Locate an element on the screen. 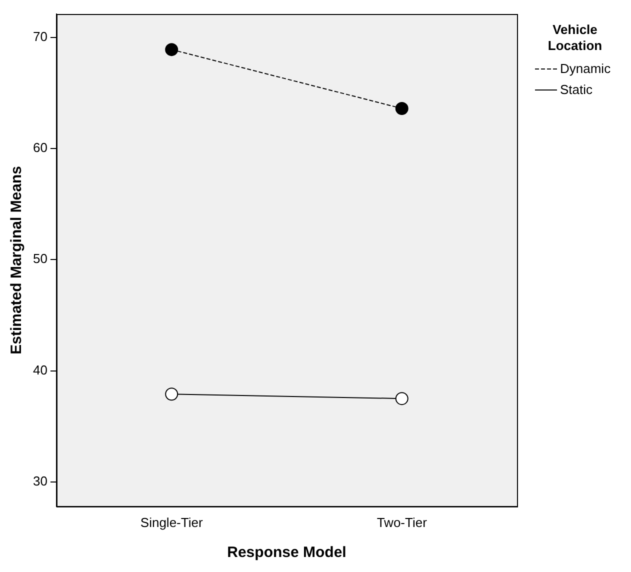  legend-title: Vehicle Location is located at coordinates (575, 38).